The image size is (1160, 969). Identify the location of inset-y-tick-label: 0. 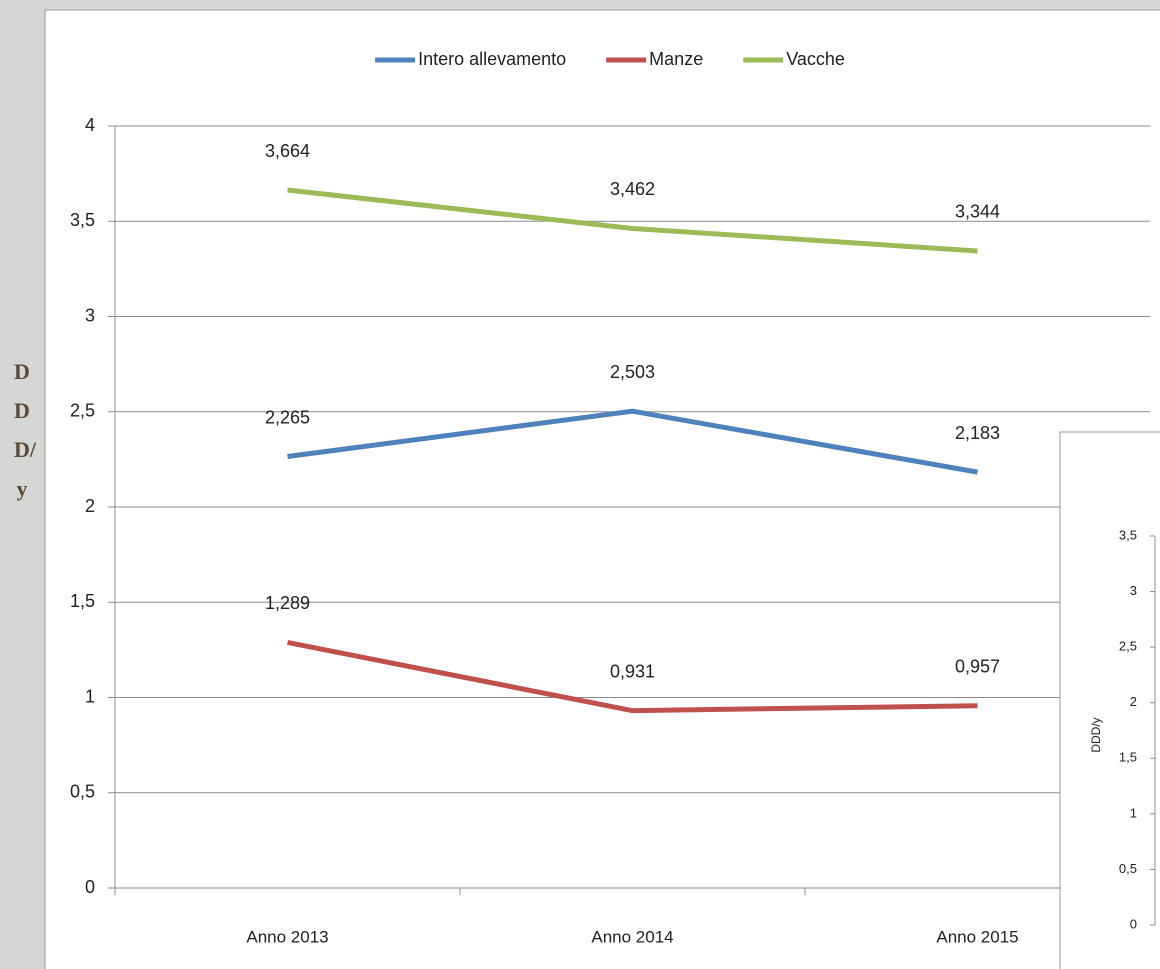
(1133, 923).